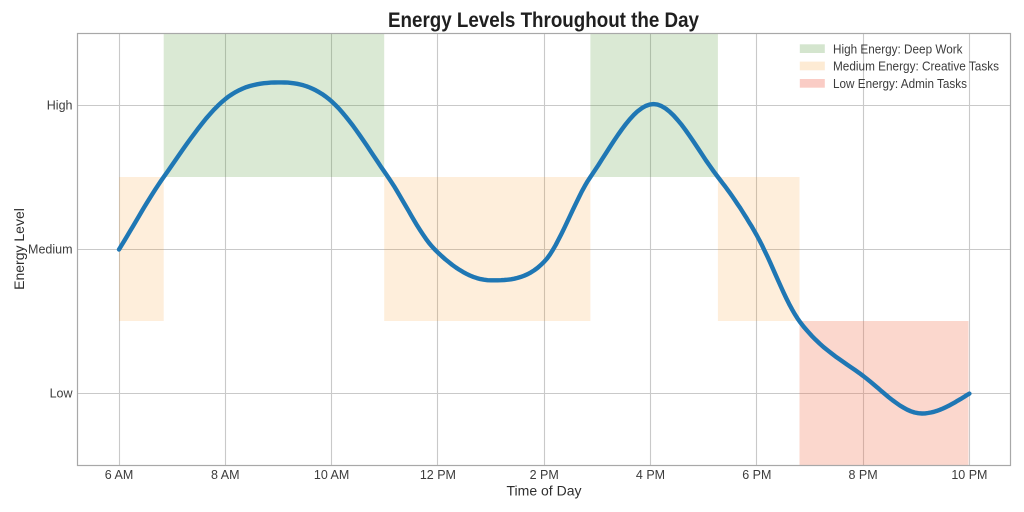  Describe the element at coordinates (543, 20) in the screenshot. I see `svg-text:Energy Levels Throughout the D: Energy Levels Throughout the Day` at that location.